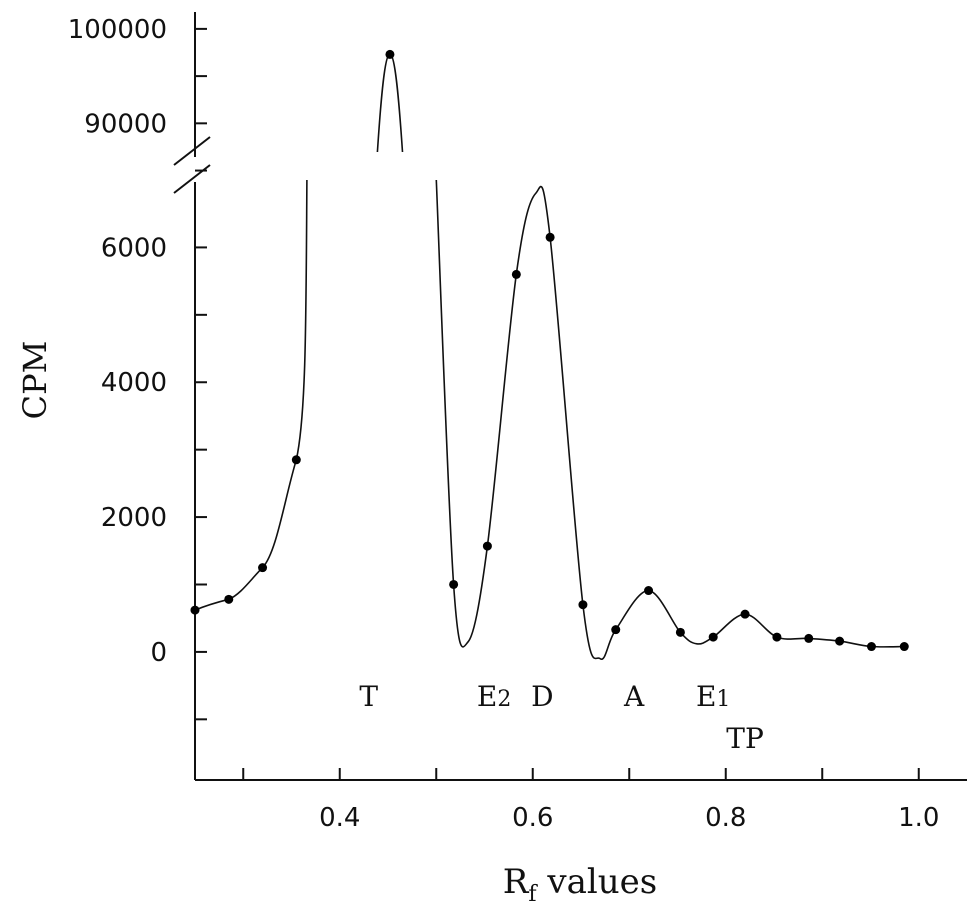 The width and height of the screenshot is (967, 922). I want to click on y-tick-label: 4000, so click(134, 383).